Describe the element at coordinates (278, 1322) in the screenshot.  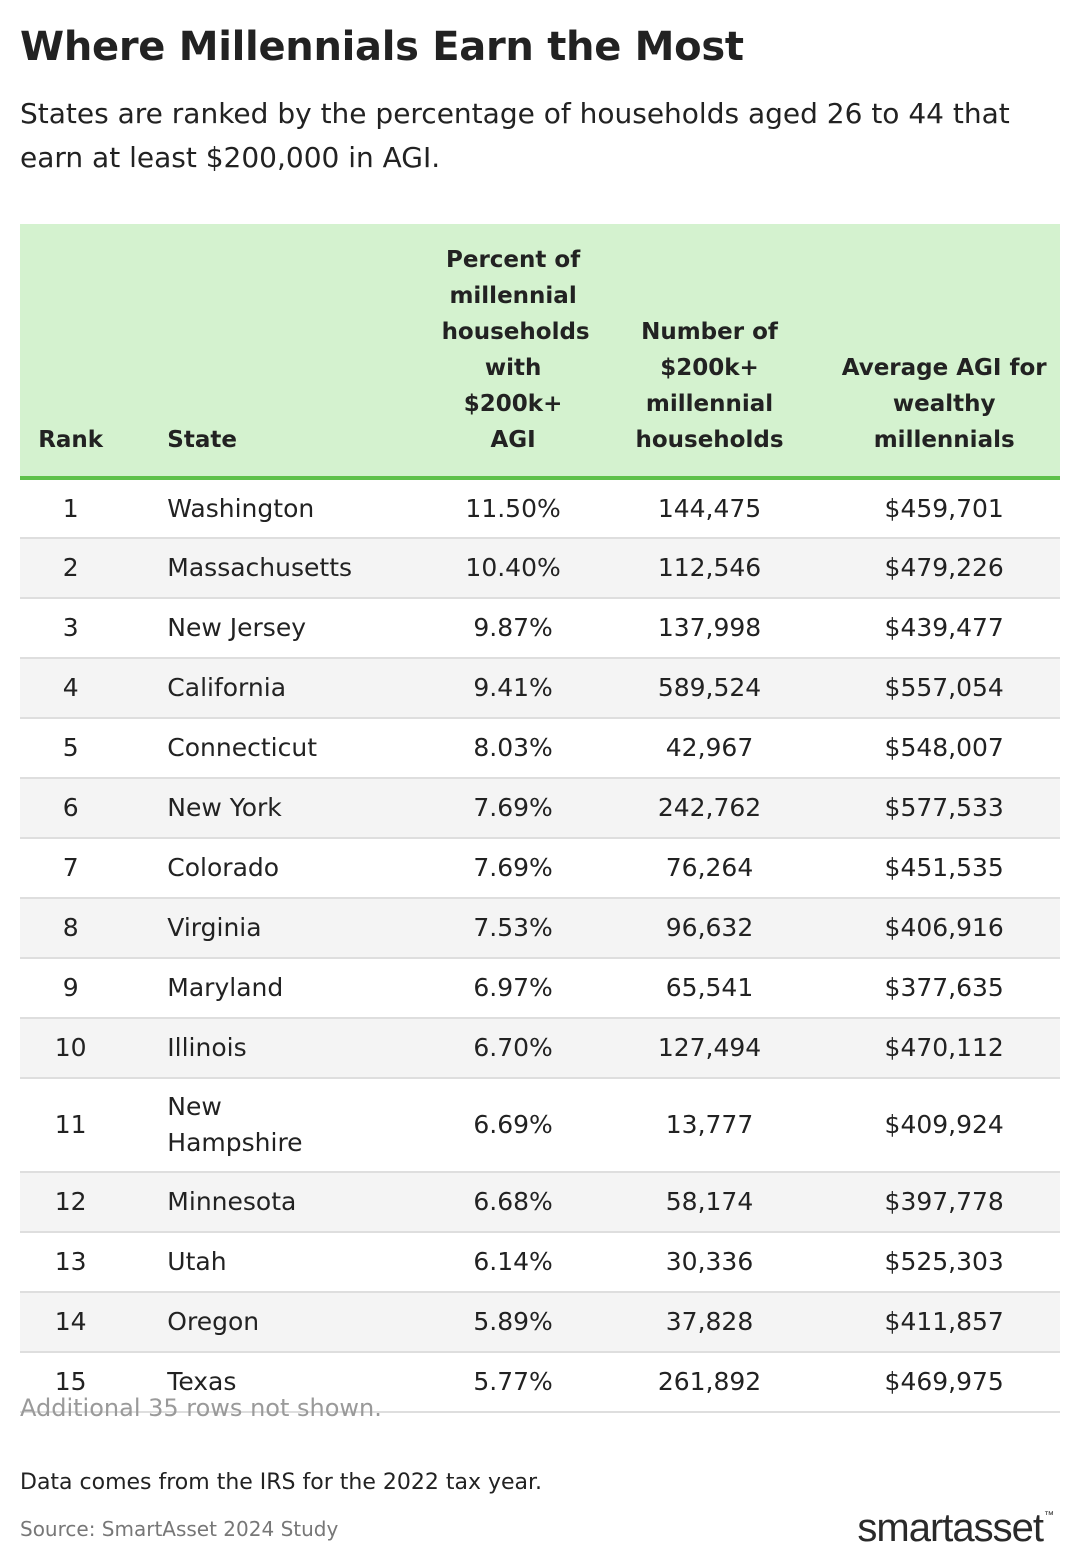
I see `cell-state: Oregon` at that location.